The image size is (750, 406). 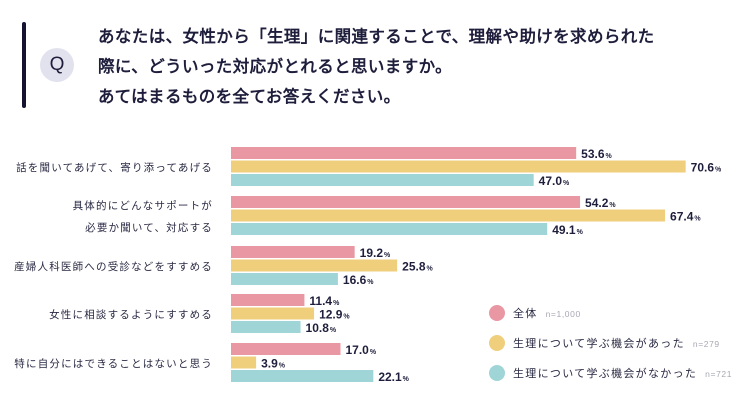 What do you see at coordinates (393, 377) in the screenshot?
I see `data-label: 22.1%` at bounding box center [393, 377].